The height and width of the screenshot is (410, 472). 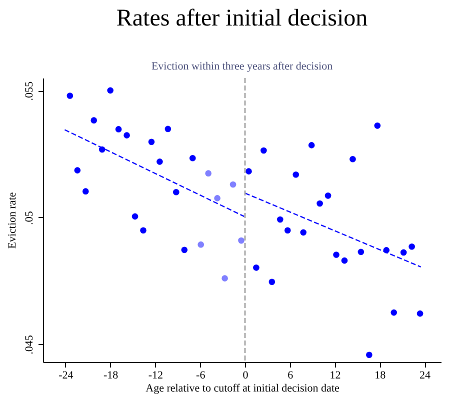 I want to click on x-tick-label: -6, so click(x=201, y=376).